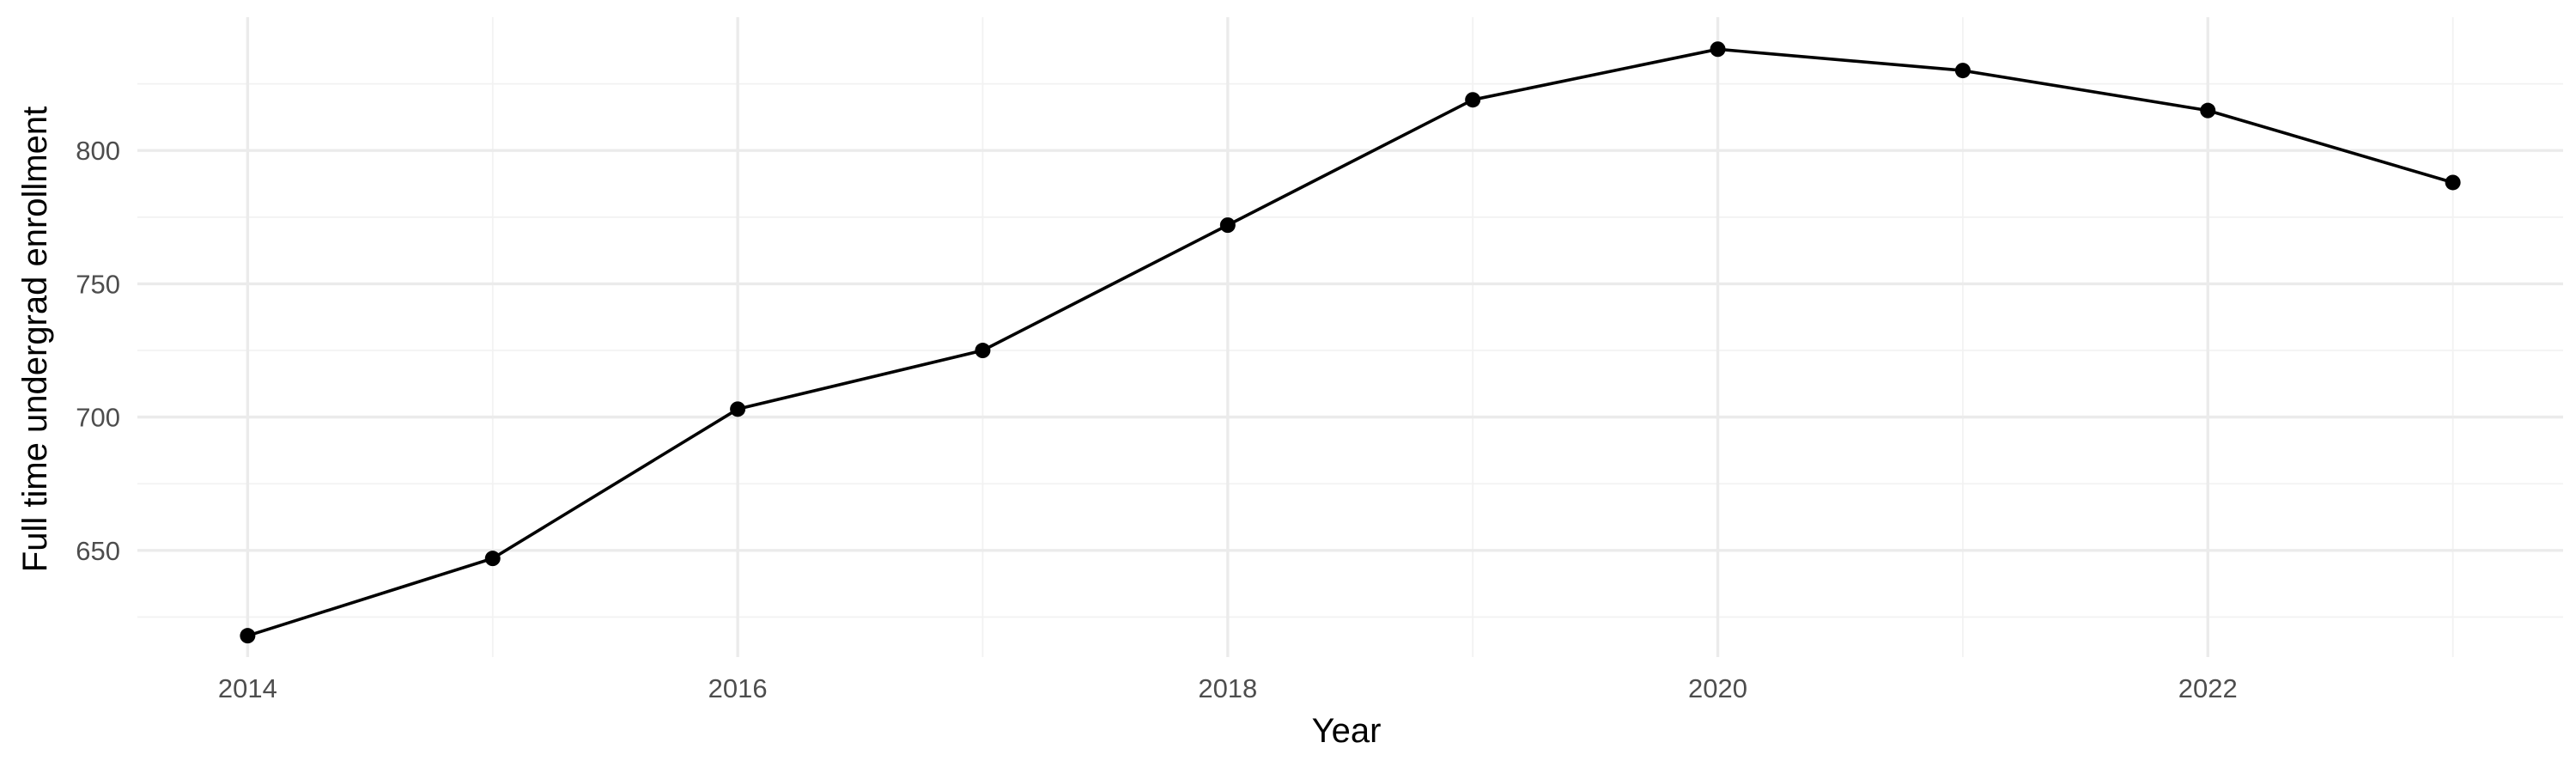 Image resolution: width=2576 pixels, height=773 pixels. What do you see at coordinates (98, 351) in the screenshot?
I see `y-axis-tick-labels: 650 700 750 800` at bounding box center [98, 351].